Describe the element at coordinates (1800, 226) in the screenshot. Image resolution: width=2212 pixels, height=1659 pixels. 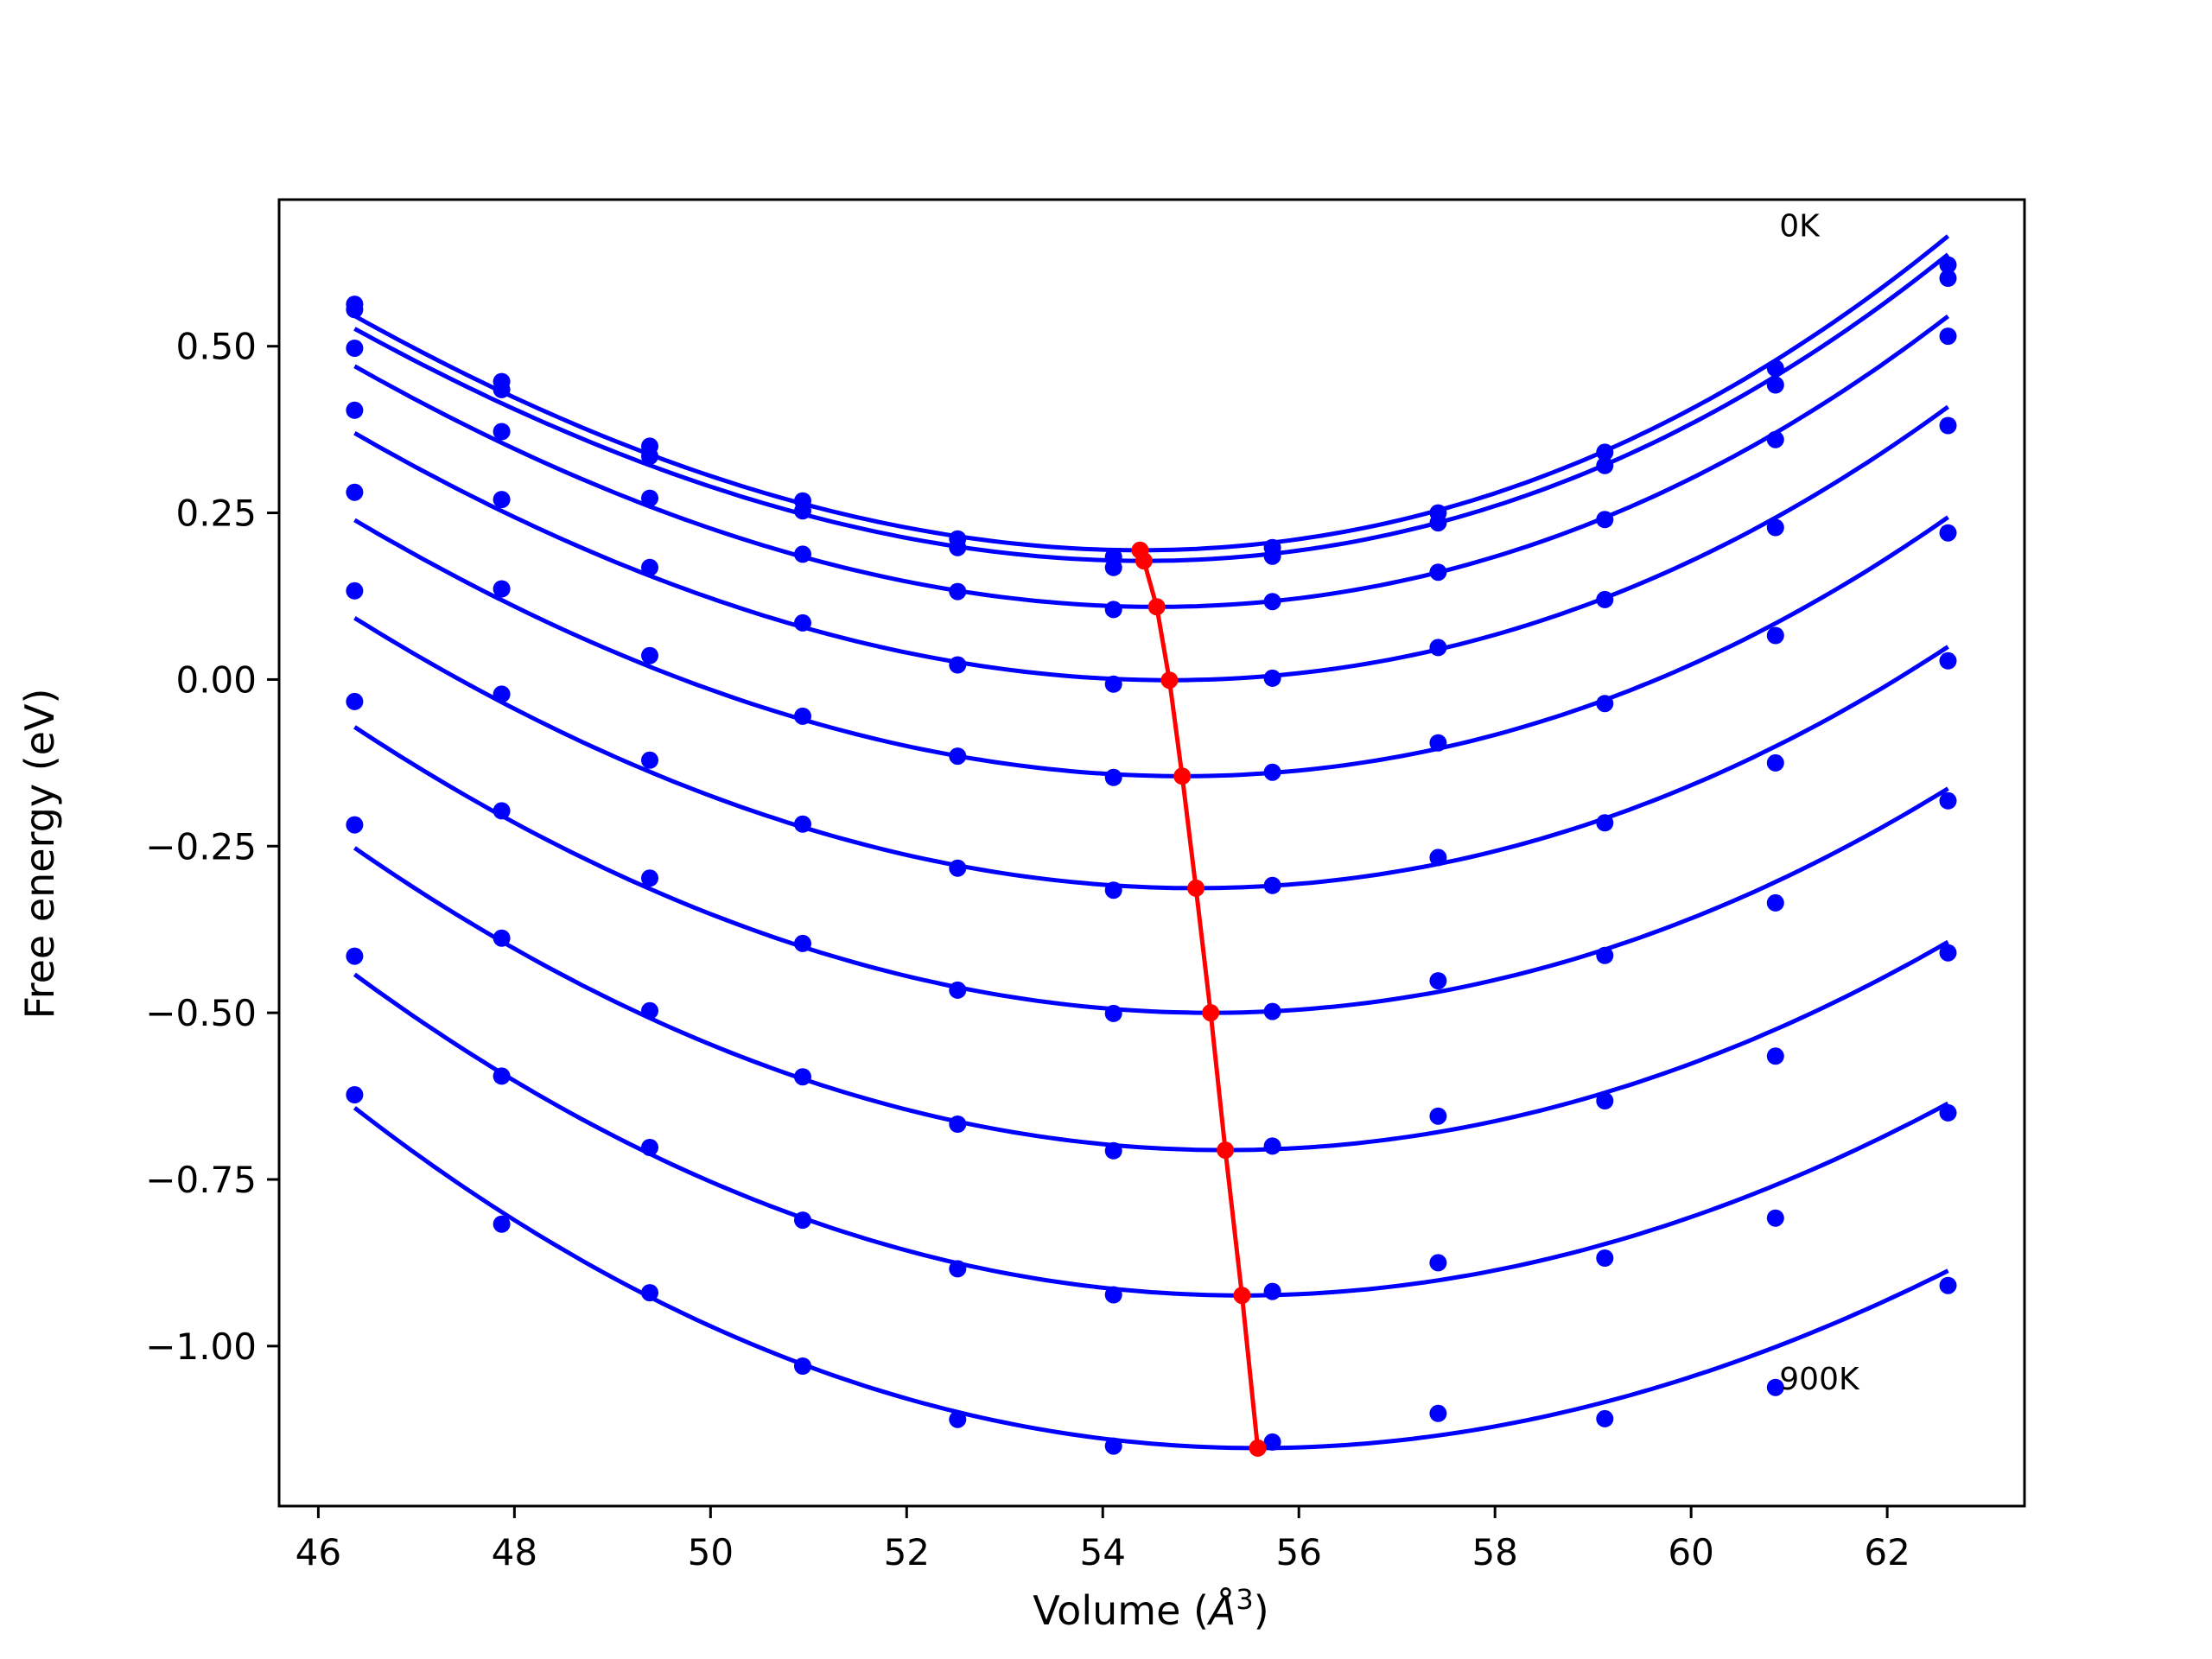
I see `temperature-annotation: 0K` at that location.